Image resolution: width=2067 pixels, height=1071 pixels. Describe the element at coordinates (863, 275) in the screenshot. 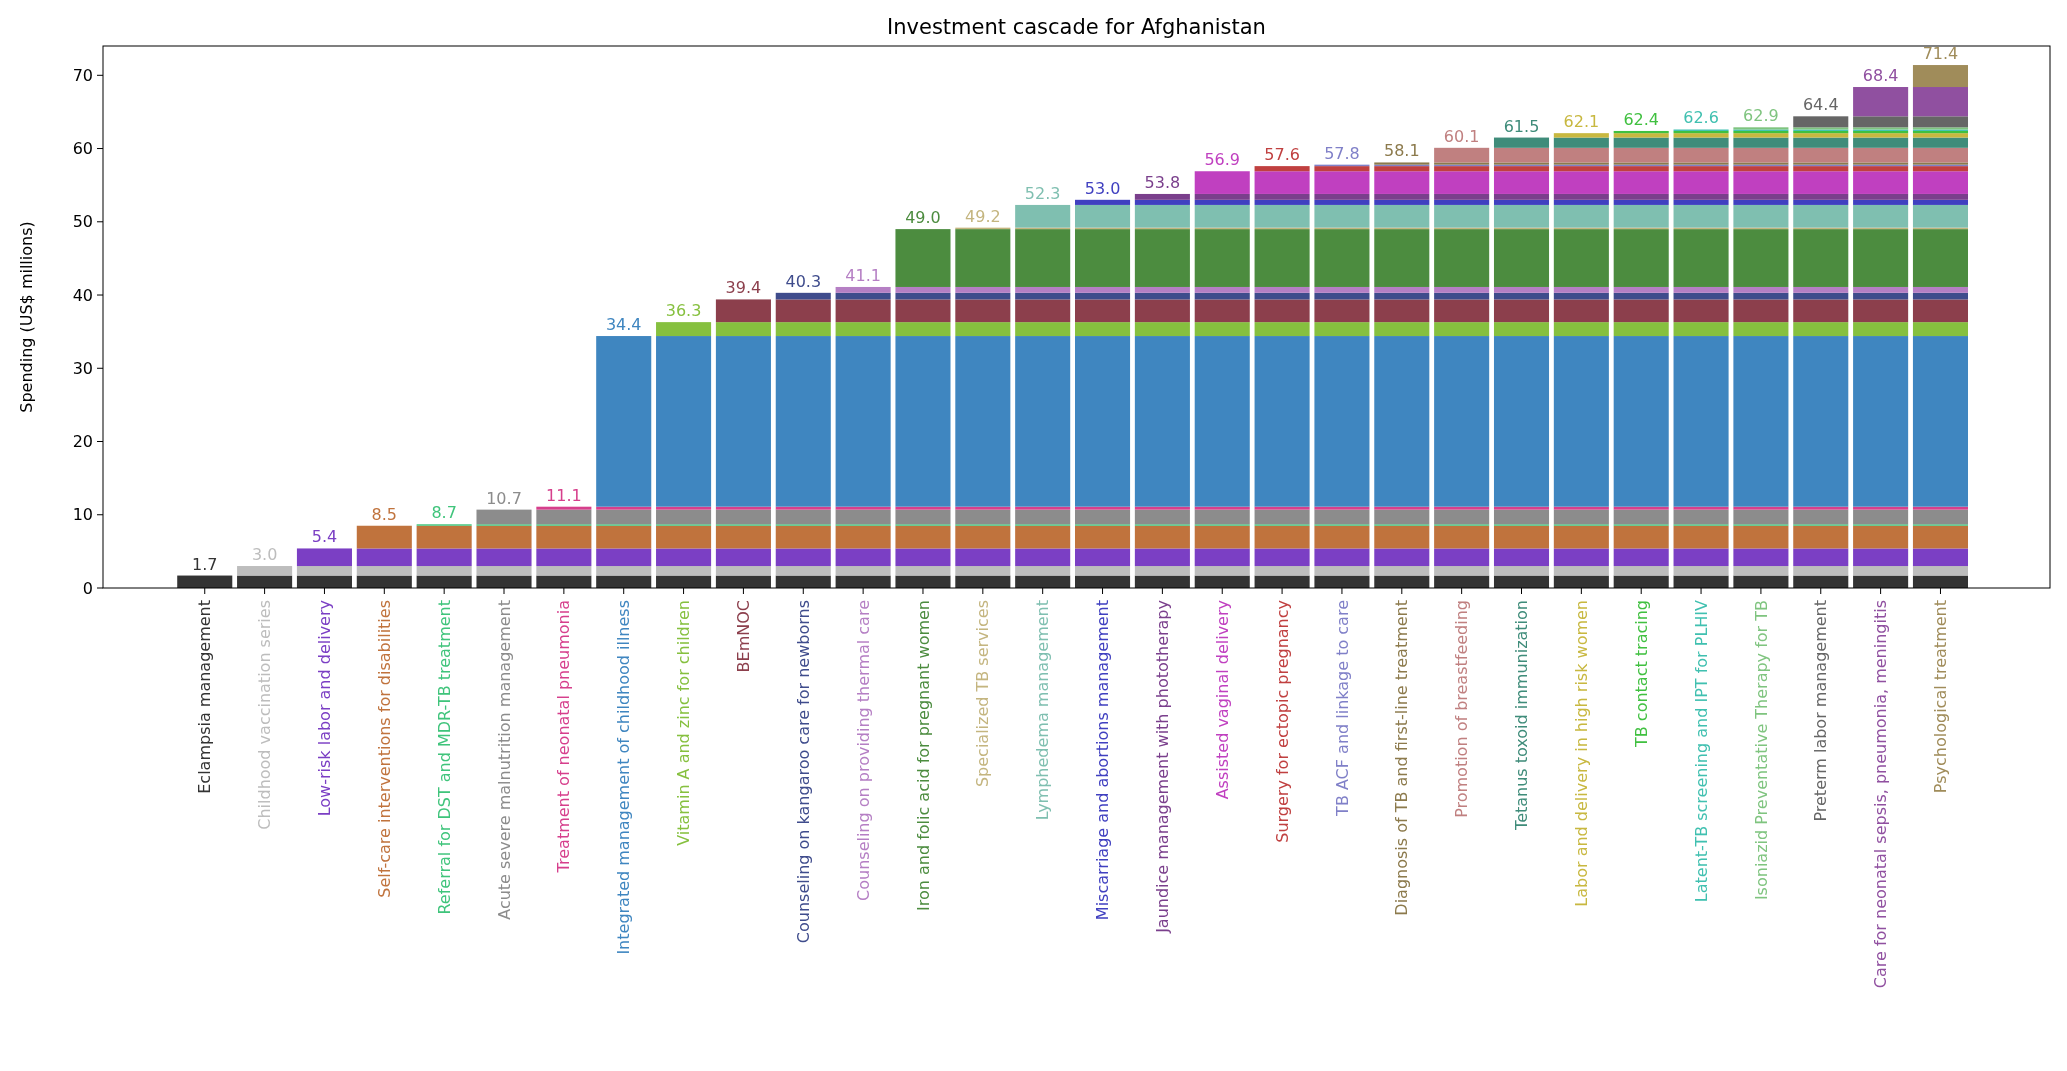

I see `total-label: 41.1` at that location.